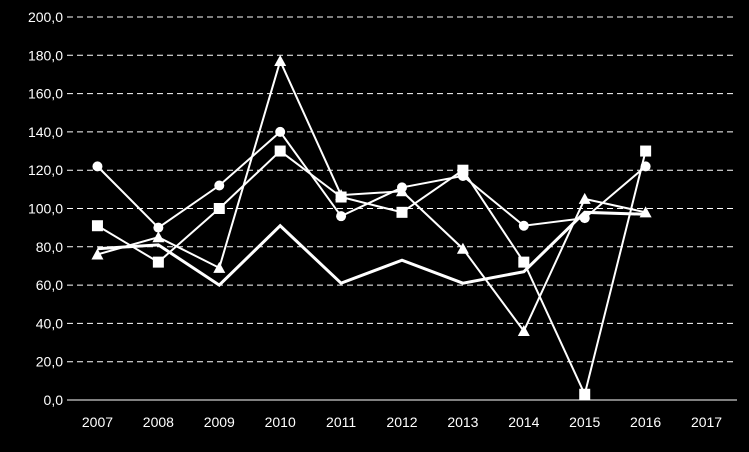 This screenshot has width=749, height=452. What do you see at coordinates (219, 422) in the screenshot?
I see `x-tick-label: 2009` at bounding box center [219, 422].